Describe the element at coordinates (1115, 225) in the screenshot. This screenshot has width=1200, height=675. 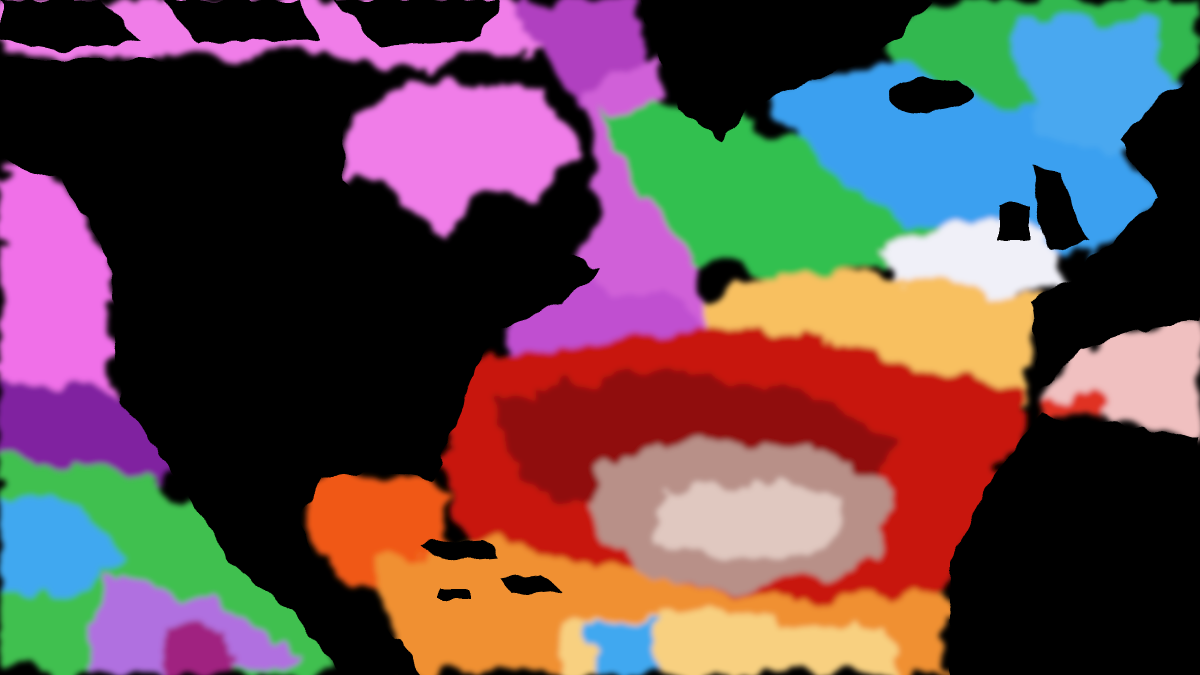
I see `europe` at that location.